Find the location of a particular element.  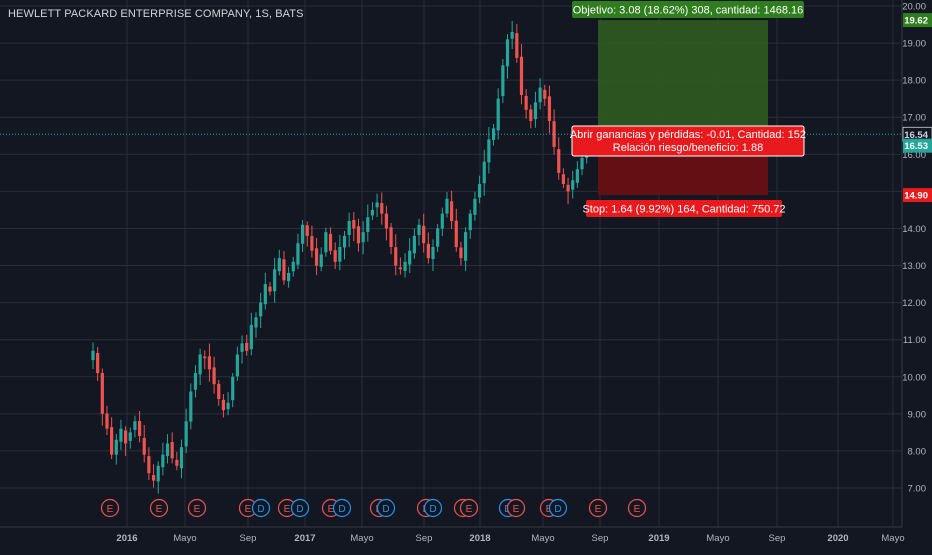

y-tick-label: 8.00 is located at coordinates (917, 451).